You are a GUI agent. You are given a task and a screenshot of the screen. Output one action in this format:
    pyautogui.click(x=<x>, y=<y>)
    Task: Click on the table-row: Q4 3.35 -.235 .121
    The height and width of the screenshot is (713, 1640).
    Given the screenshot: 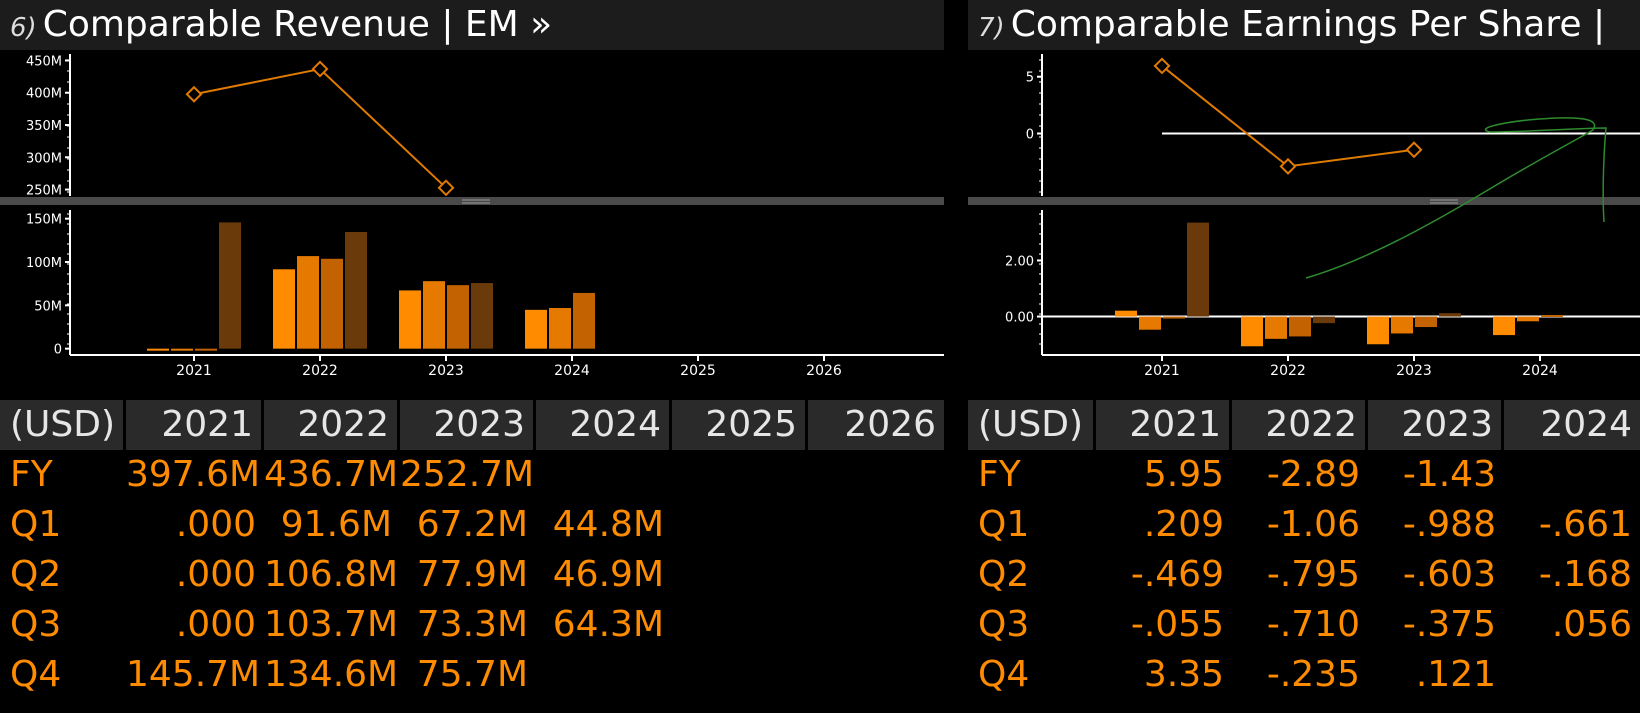 What is the action you would take?
    pyautogui.click(x=1304, y=675)
    